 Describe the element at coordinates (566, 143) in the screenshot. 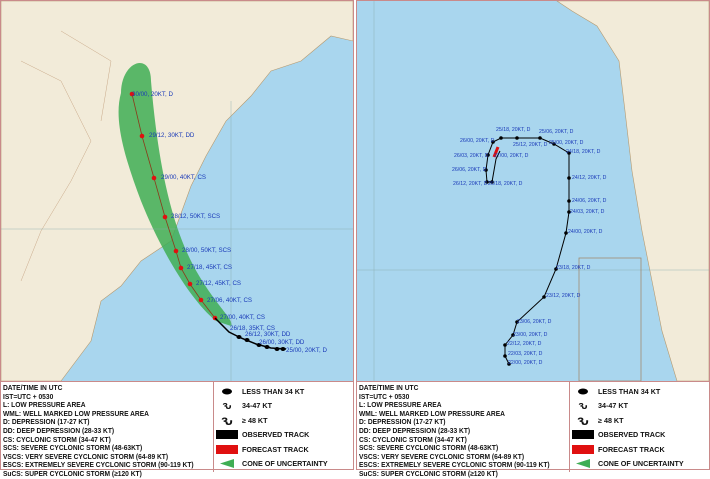

I see `track-point-label: 25/00, 20KT, D` at that location.